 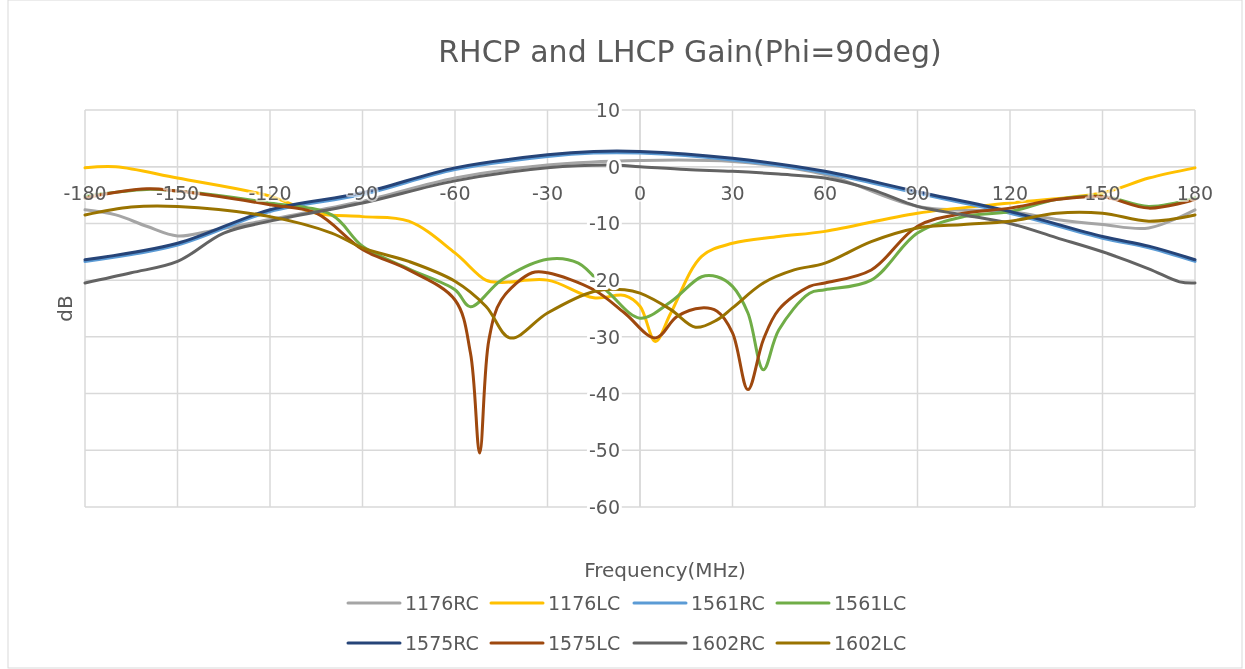 I want to click on x-tick-label: -30, so click(x=547, y=192).